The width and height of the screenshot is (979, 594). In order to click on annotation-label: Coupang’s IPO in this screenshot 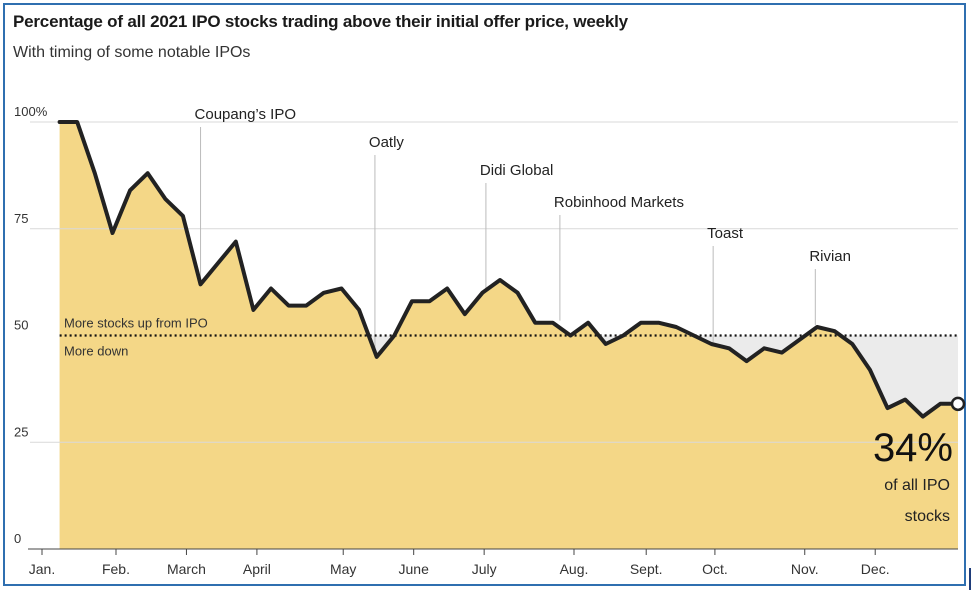, I will do `click(245, 114)`.